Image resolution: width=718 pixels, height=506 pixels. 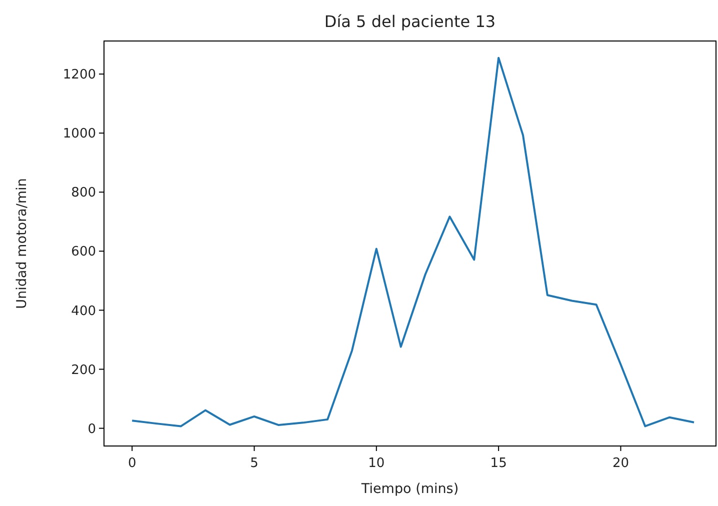 I want to click on y-tick-label: 1200, so click(x=79, y=75).